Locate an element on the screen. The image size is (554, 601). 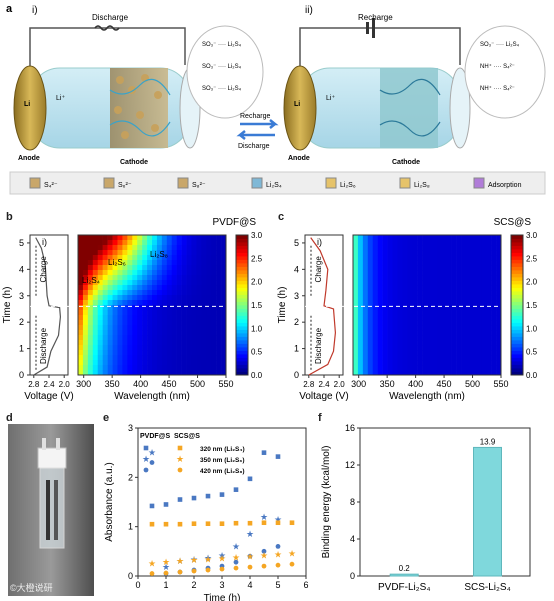
panel_b-map-xtick-label-0: 300 is located at coordinates (83, 384).